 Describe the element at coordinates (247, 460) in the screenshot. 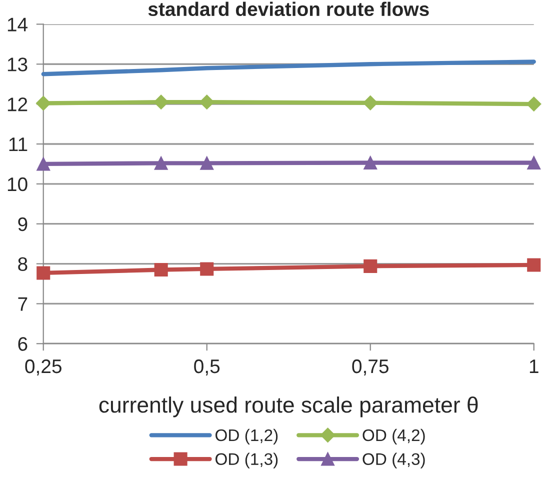

I see `legend-label: OD (1,3)` at that location.